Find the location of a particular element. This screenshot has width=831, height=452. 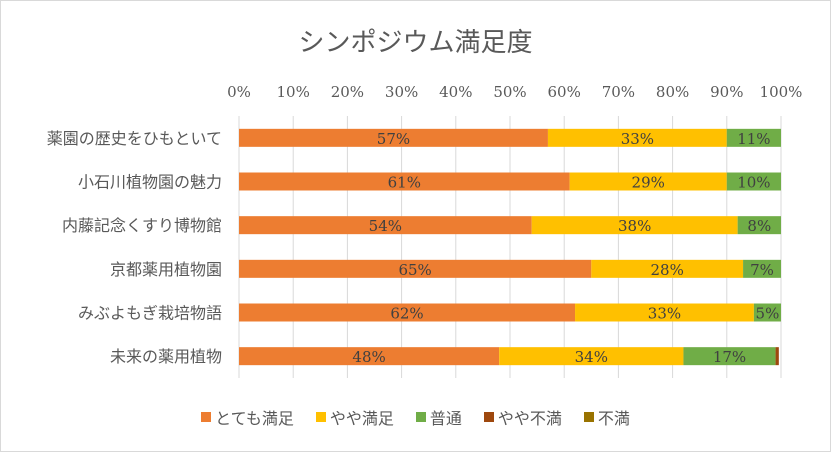

x-tick-label: 50% is located at coordinates (509, 92).